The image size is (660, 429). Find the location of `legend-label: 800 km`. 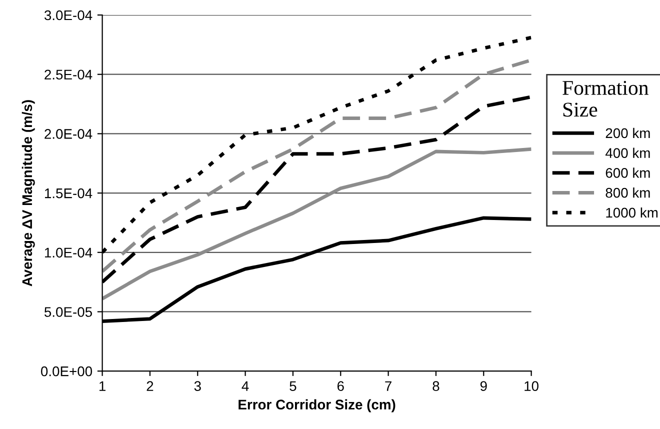

legend-label: 800 km is located at coordinates (628, 193).